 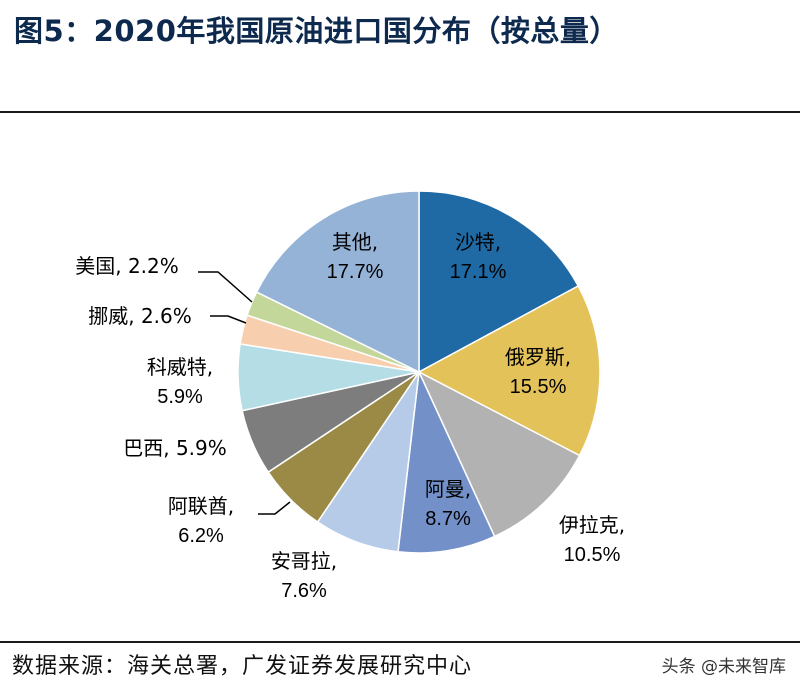 I want to click on slice-label-9: 挪威, 2.6%, so click(x=140, y=316).